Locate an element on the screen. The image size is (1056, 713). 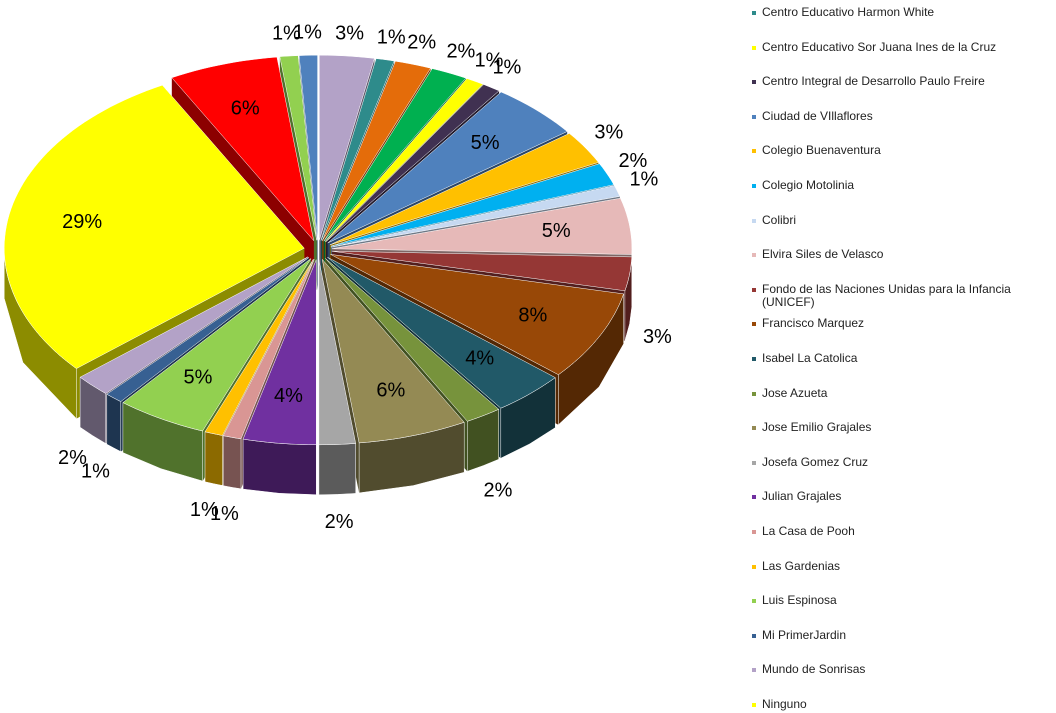
legend-item: Elvira Siles de Velasco is located at coordinates (902, 265).